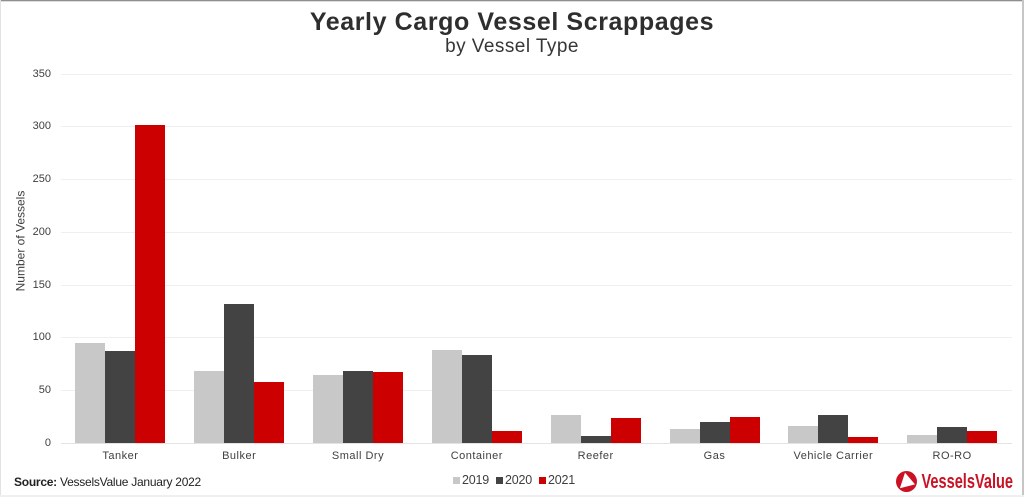 The height and width of the screenshot is (497, 1024). I want to click on svg-text: VesselsValue, so click(968, 482).